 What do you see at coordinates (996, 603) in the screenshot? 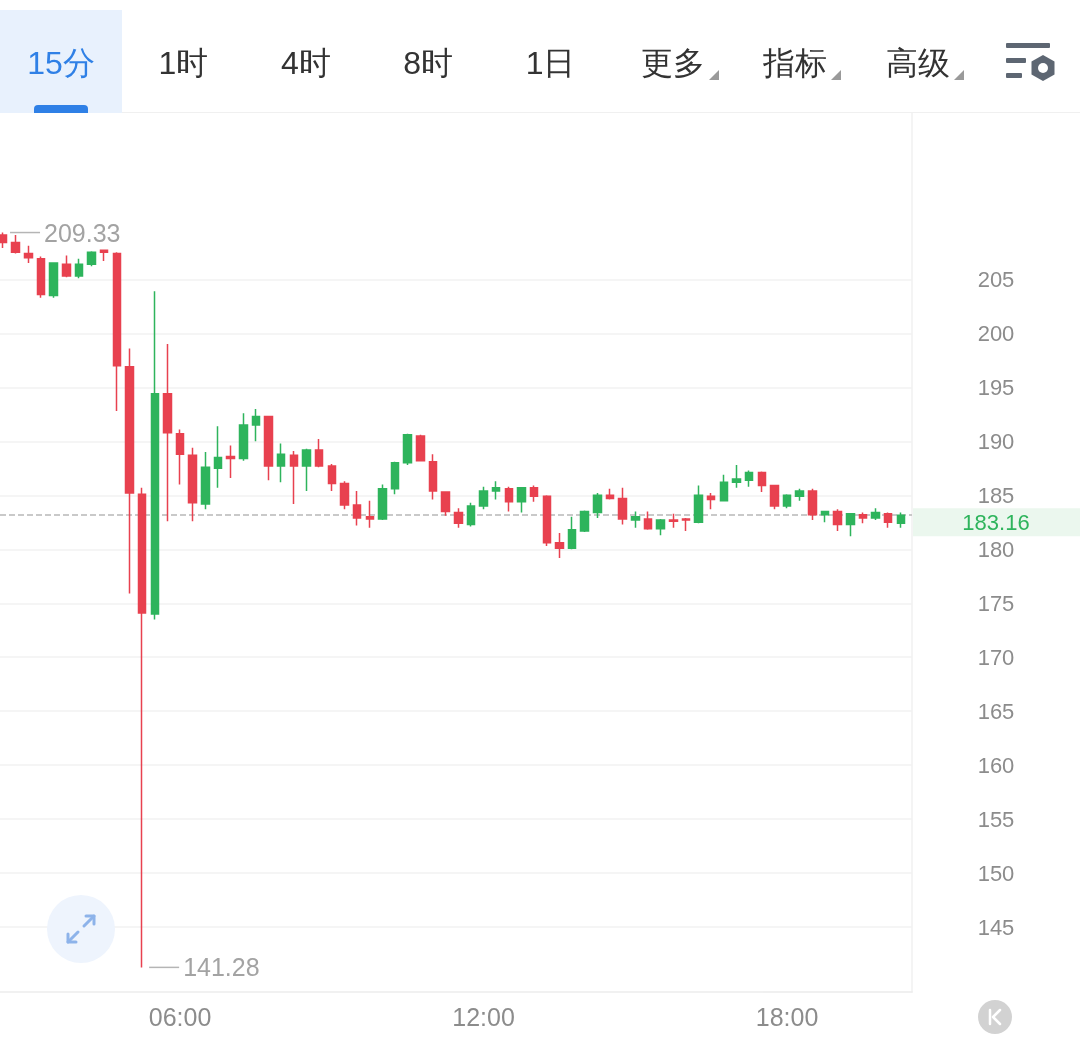
I see `y-tick-label: 175` at bounding box center [996, 603].